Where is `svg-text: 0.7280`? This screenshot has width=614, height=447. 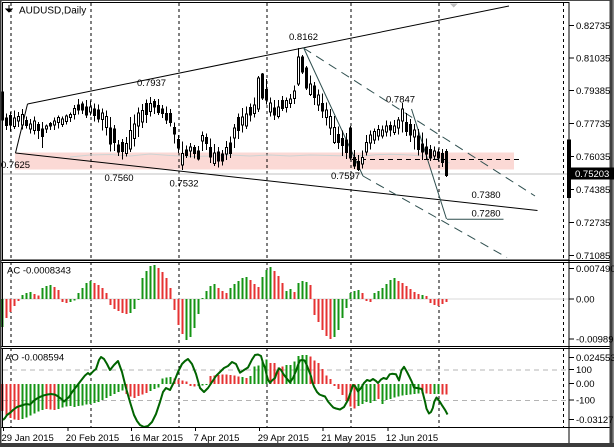 svg-text: 0.7280 is located at coordinates (486, 214).